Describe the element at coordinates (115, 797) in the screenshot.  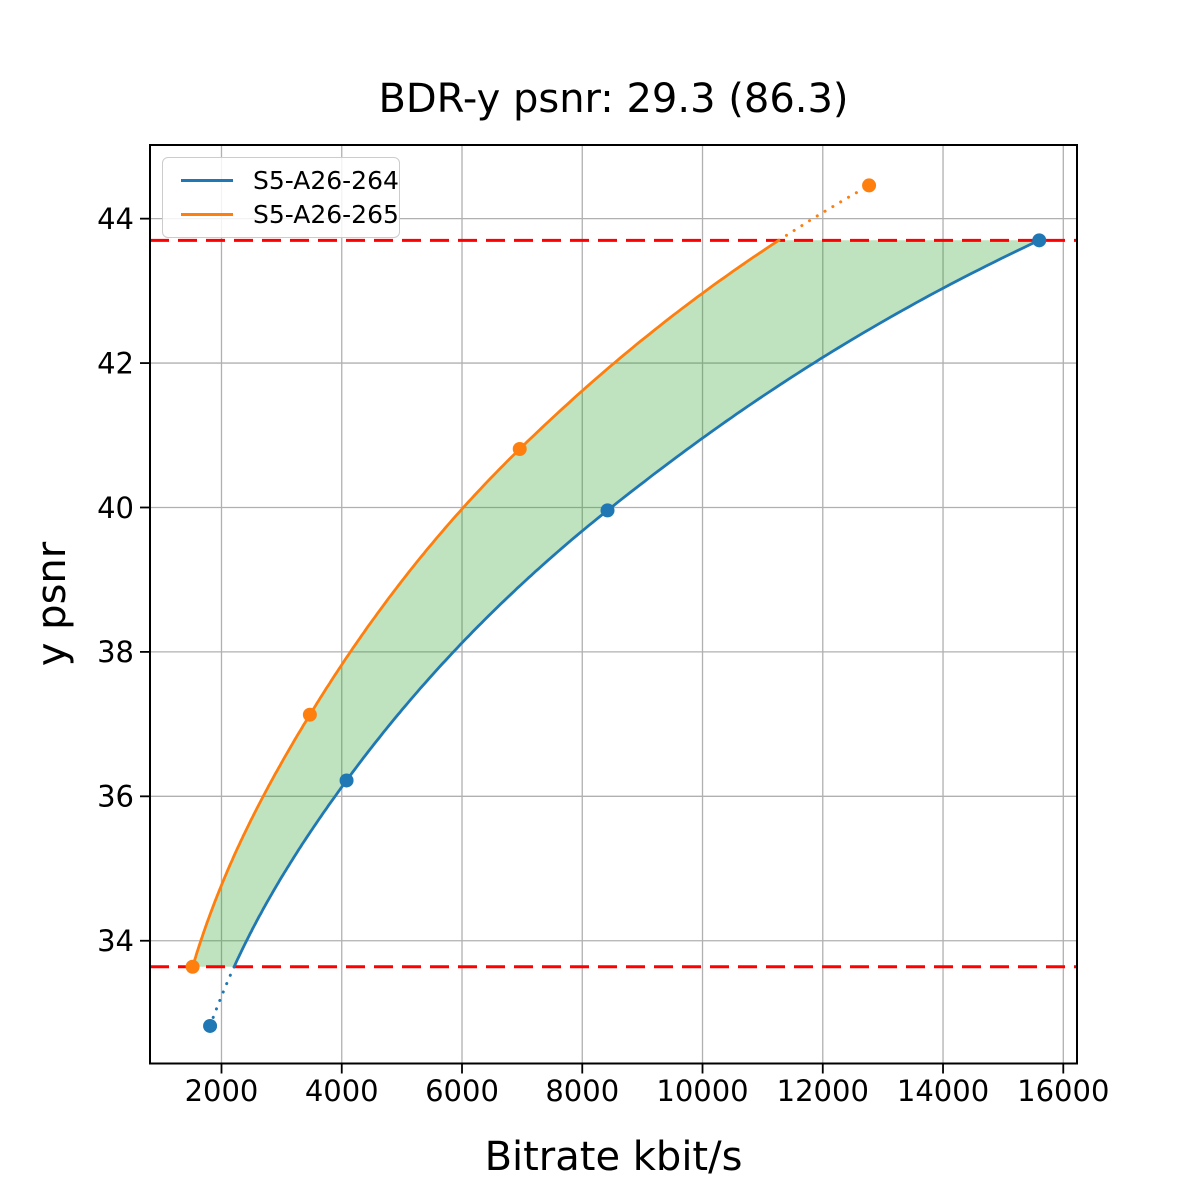
I see `y-tick-label: 36` at that location.